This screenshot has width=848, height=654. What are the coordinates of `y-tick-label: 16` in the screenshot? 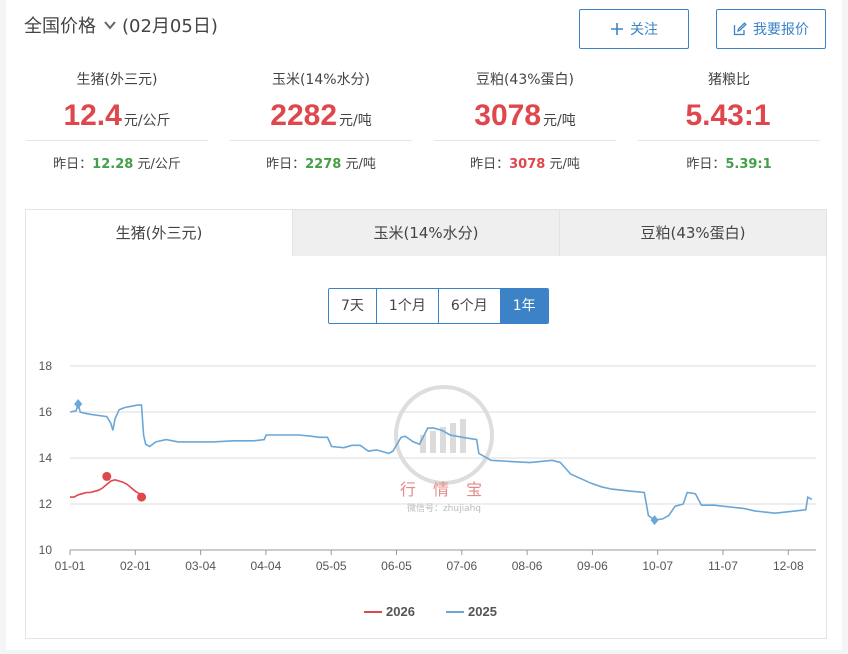 It's located at (46, 412).